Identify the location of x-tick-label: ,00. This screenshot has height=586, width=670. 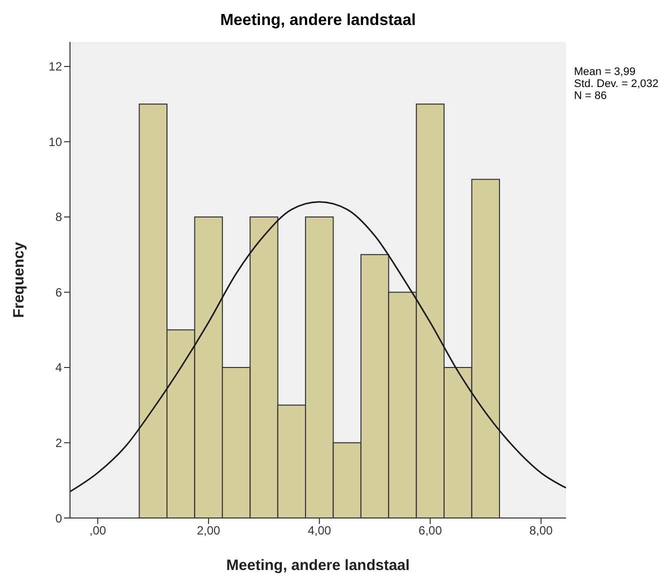
(97, 531).